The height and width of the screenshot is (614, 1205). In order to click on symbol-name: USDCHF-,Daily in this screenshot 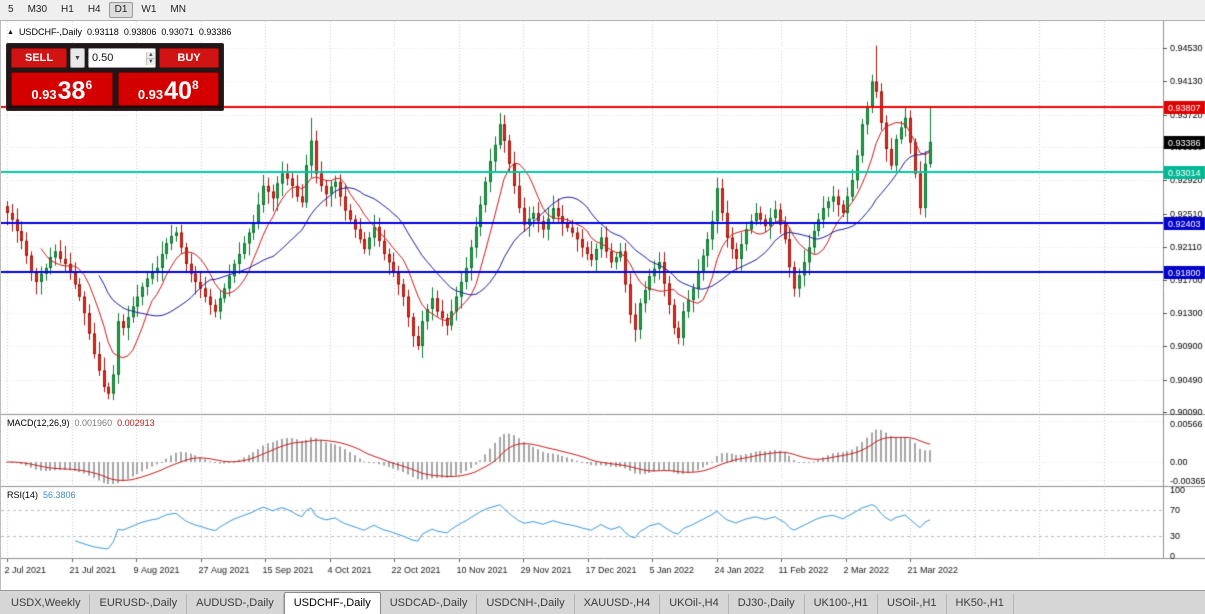, I will do `click(50, 32)`.